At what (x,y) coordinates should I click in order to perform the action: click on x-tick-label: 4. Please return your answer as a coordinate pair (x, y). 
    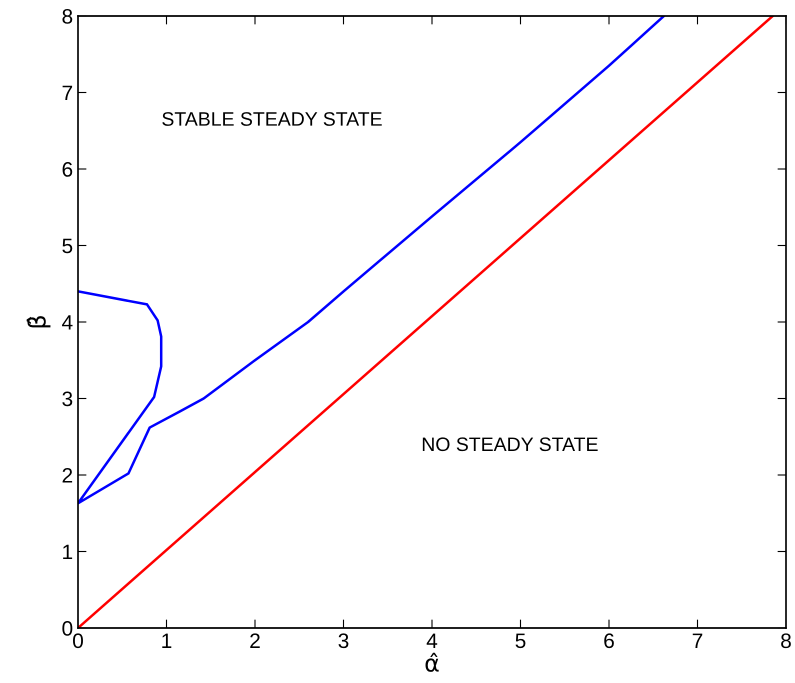
    Looking at the image, I should click on (432, 641).